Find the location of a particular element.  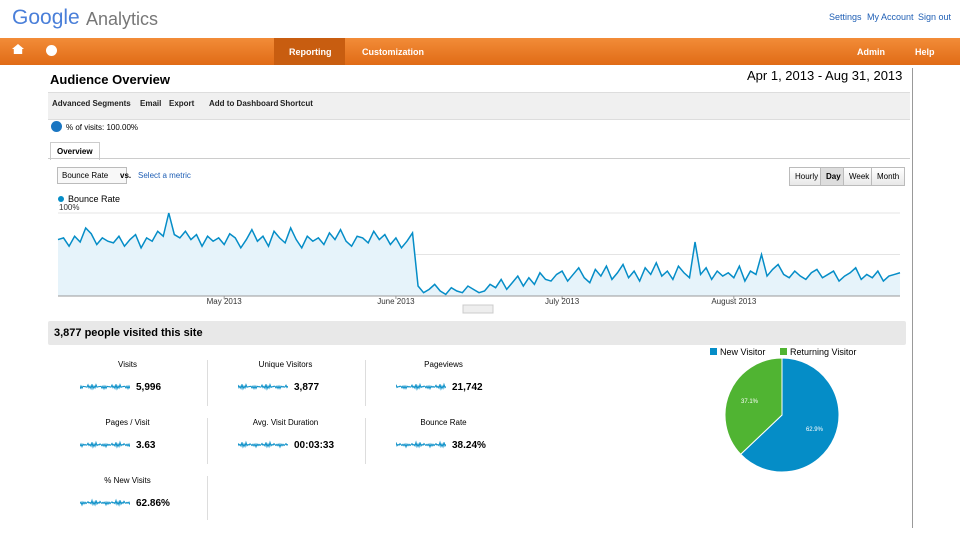

metric-select: Bounce Rate is located at coordinates (92, 175).